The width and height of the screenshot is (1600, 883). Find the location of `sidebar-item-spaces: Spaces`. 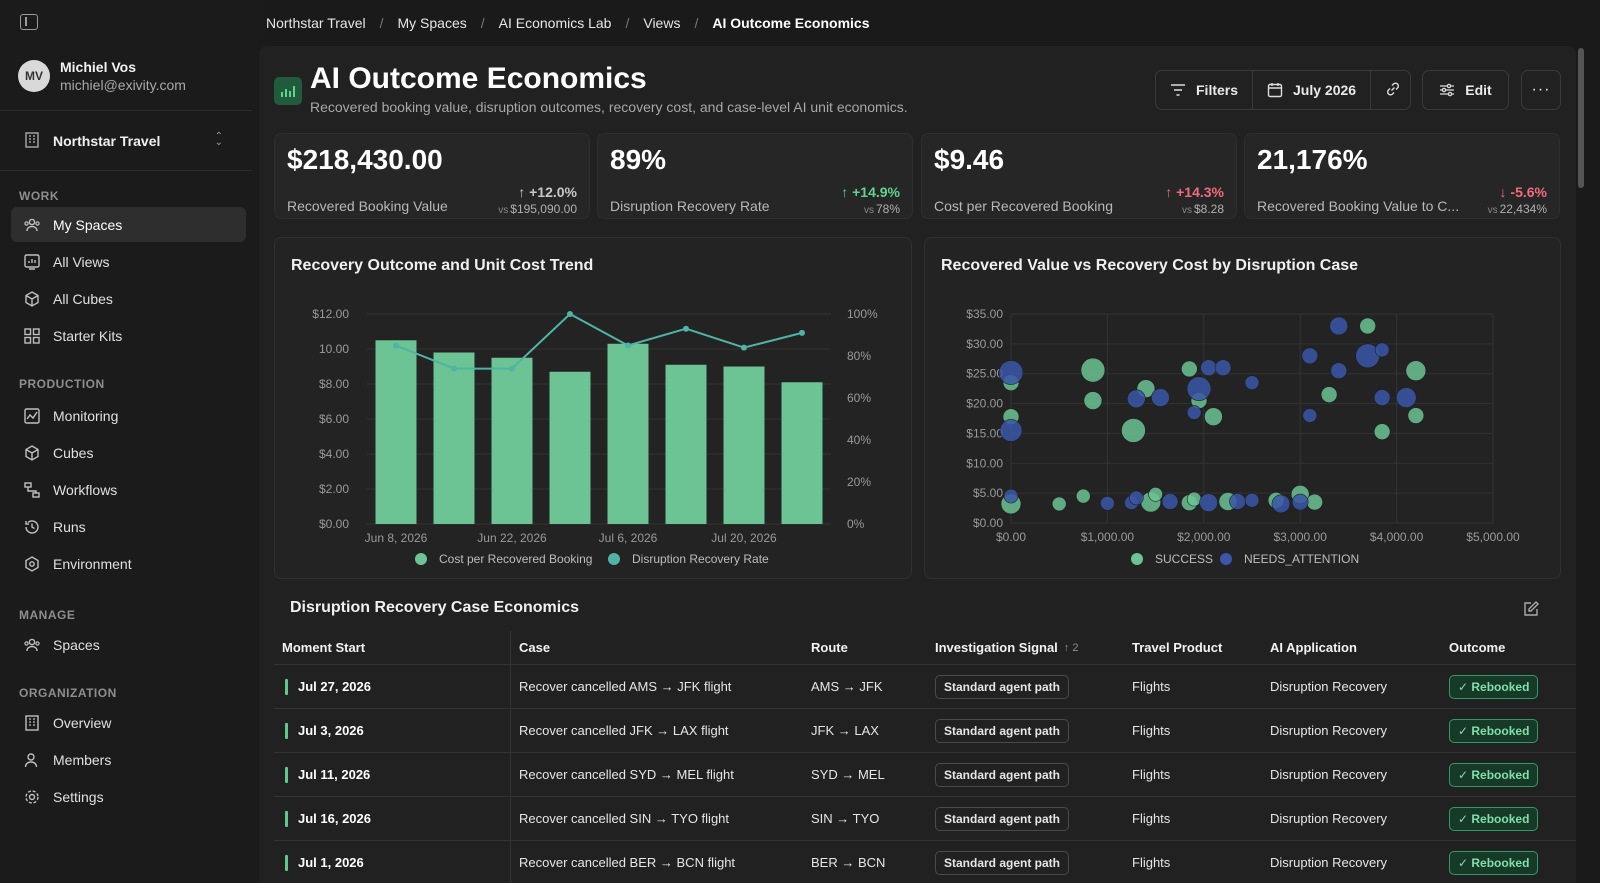

sidebar-item-spaces: Spaces is located at coordinates (128, 644).